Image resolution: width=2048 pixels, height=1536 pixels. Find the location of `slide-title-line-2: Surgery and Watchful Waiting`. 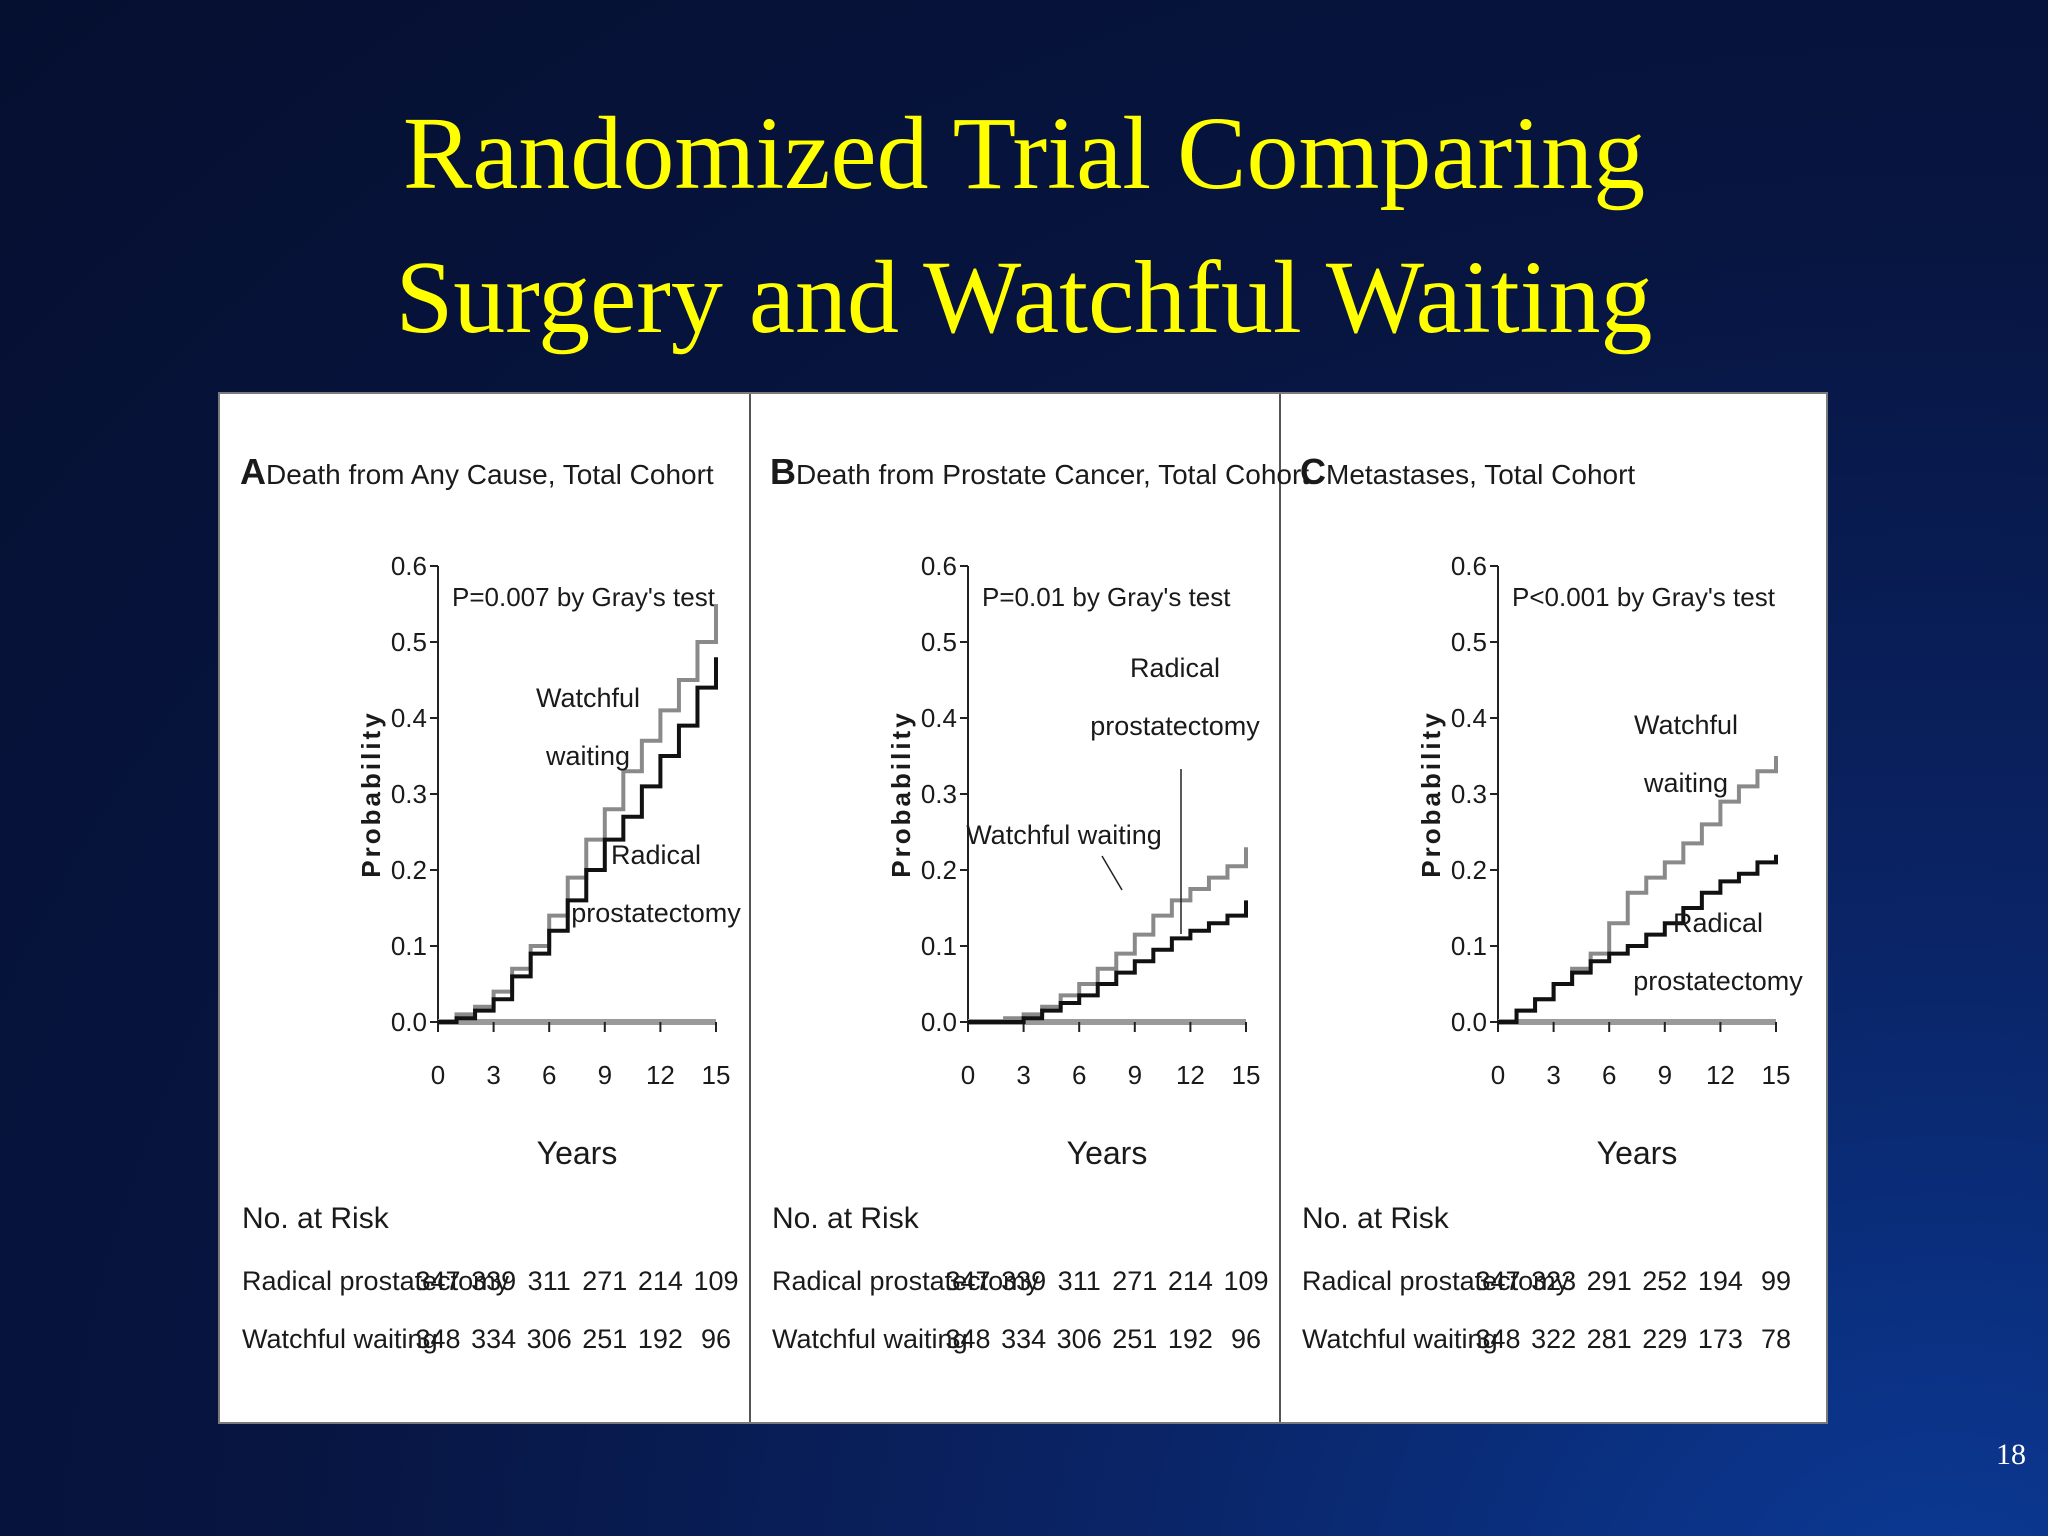

slide-title-line-2: Surgery and Watchful Waiting is located at coordinates (1024, 297).